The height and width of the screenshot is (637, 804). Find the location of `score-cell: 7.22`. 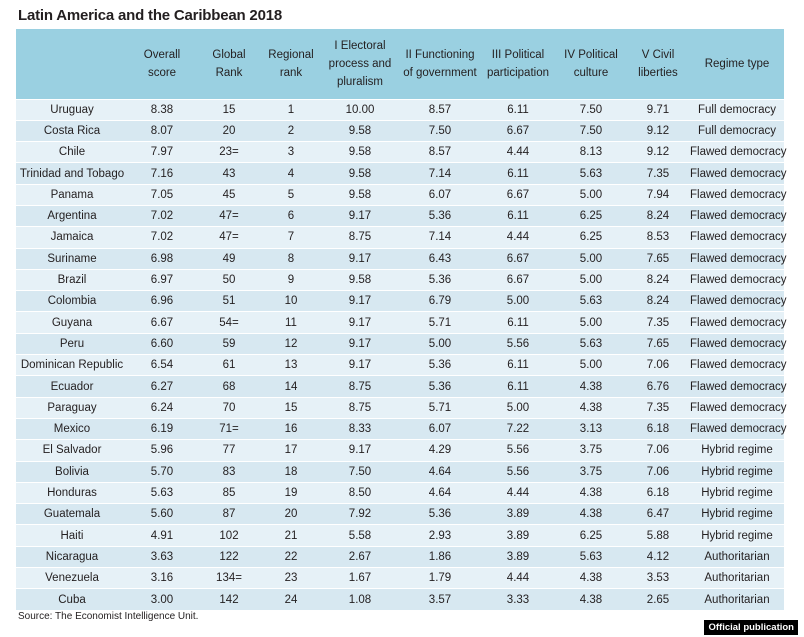

score-cell: 7.22 is located at coordinates (518, 428).